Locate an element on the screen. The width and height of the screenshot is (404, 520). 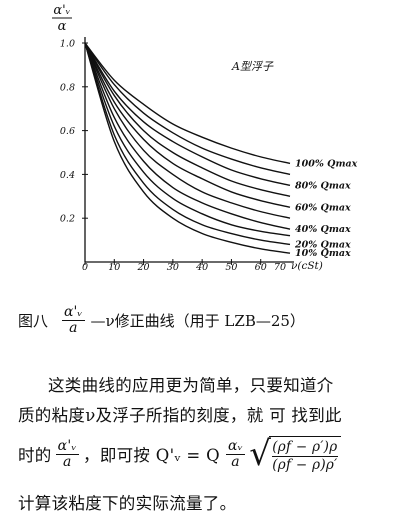
x-tick-label: 0 is located at coordinates (85, 267).